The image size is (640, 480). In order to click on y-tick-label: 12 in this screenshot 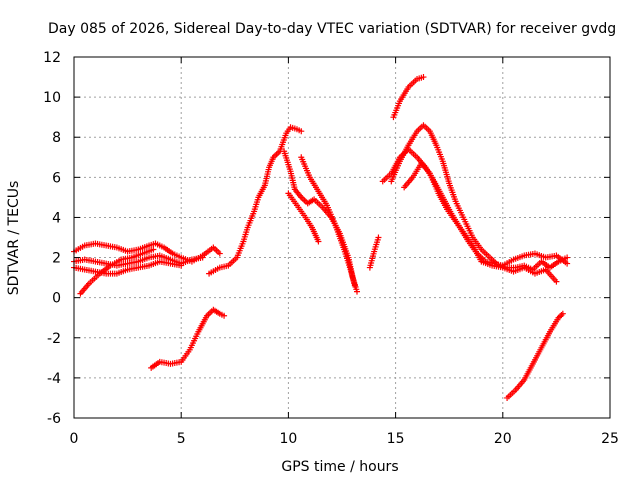, I will do `click(52, 58)`.